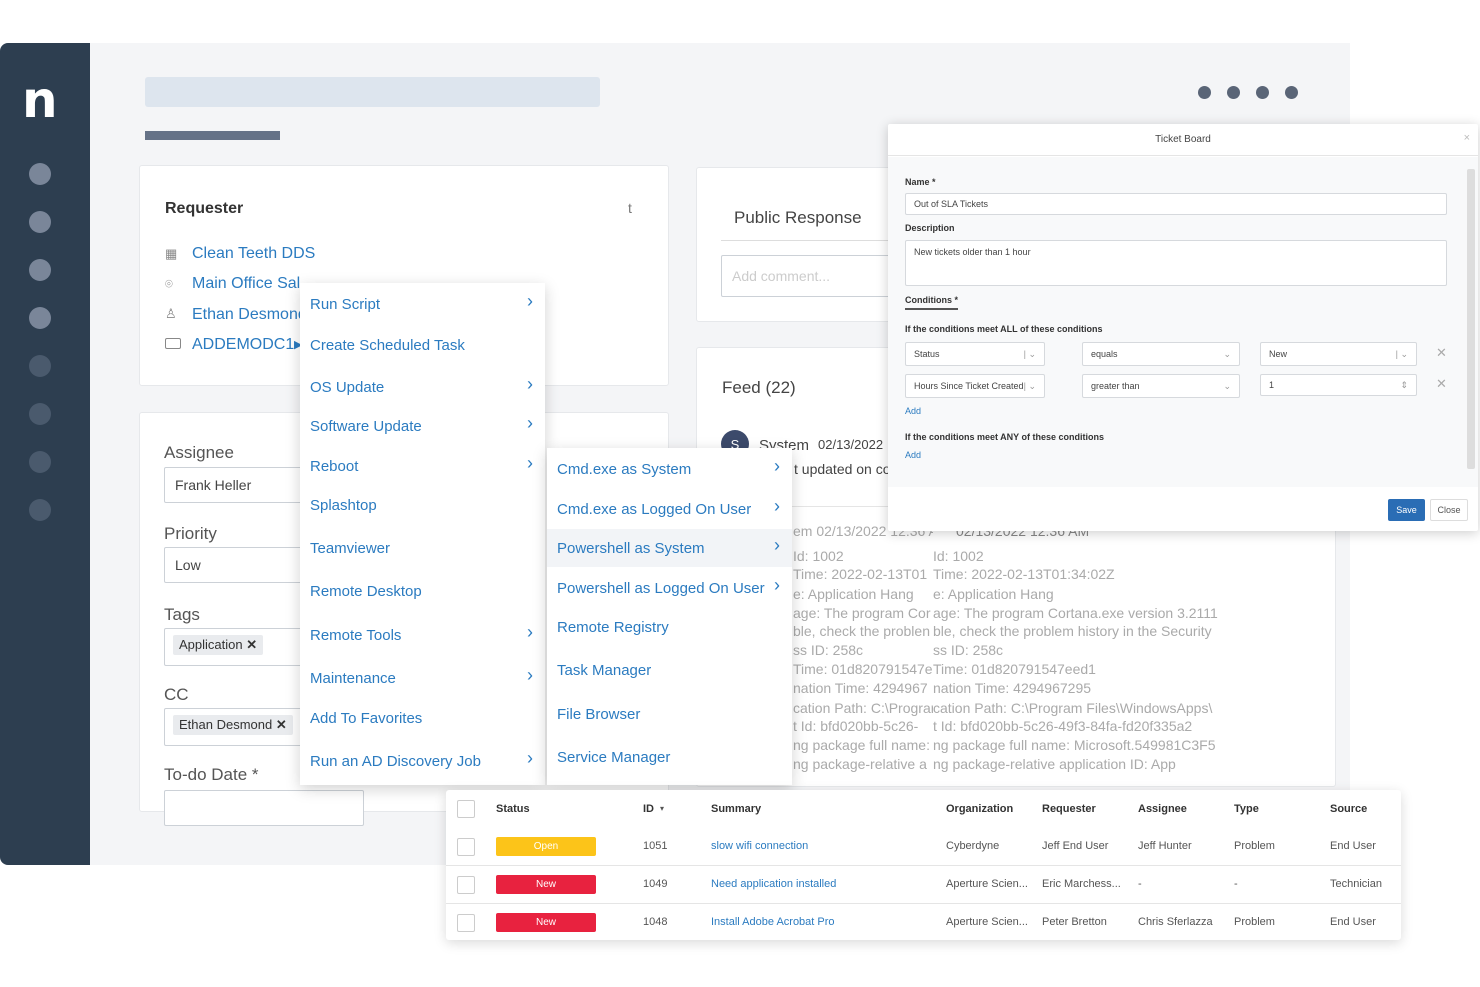 Image resolution: width=1480 pixels, height=987 pixels. I want to click on condition-field-select: Hours Since Ticket Created | ⌄, so click(975, 386).